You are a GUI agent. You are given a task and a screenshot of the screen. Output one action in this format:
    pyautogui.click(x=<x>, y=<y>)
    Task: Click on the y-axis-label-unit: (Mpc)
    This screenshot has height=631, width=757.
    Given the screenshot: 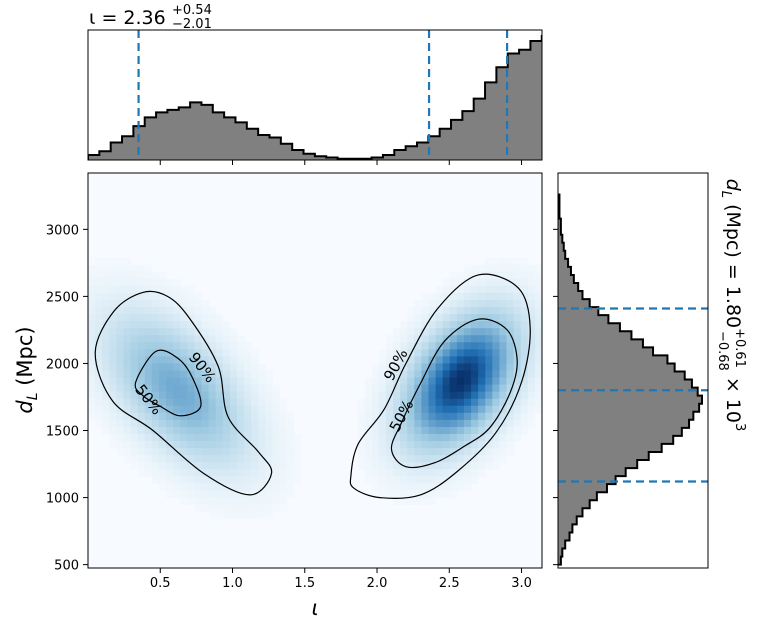 What is the action you would take?
    pyautogui.click(x=25, y=359)
    